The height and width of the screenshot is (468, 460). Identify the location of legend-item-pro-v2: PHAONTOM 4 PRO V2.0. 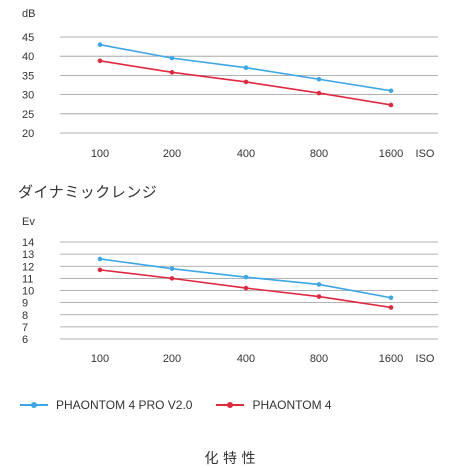
(106, 405).